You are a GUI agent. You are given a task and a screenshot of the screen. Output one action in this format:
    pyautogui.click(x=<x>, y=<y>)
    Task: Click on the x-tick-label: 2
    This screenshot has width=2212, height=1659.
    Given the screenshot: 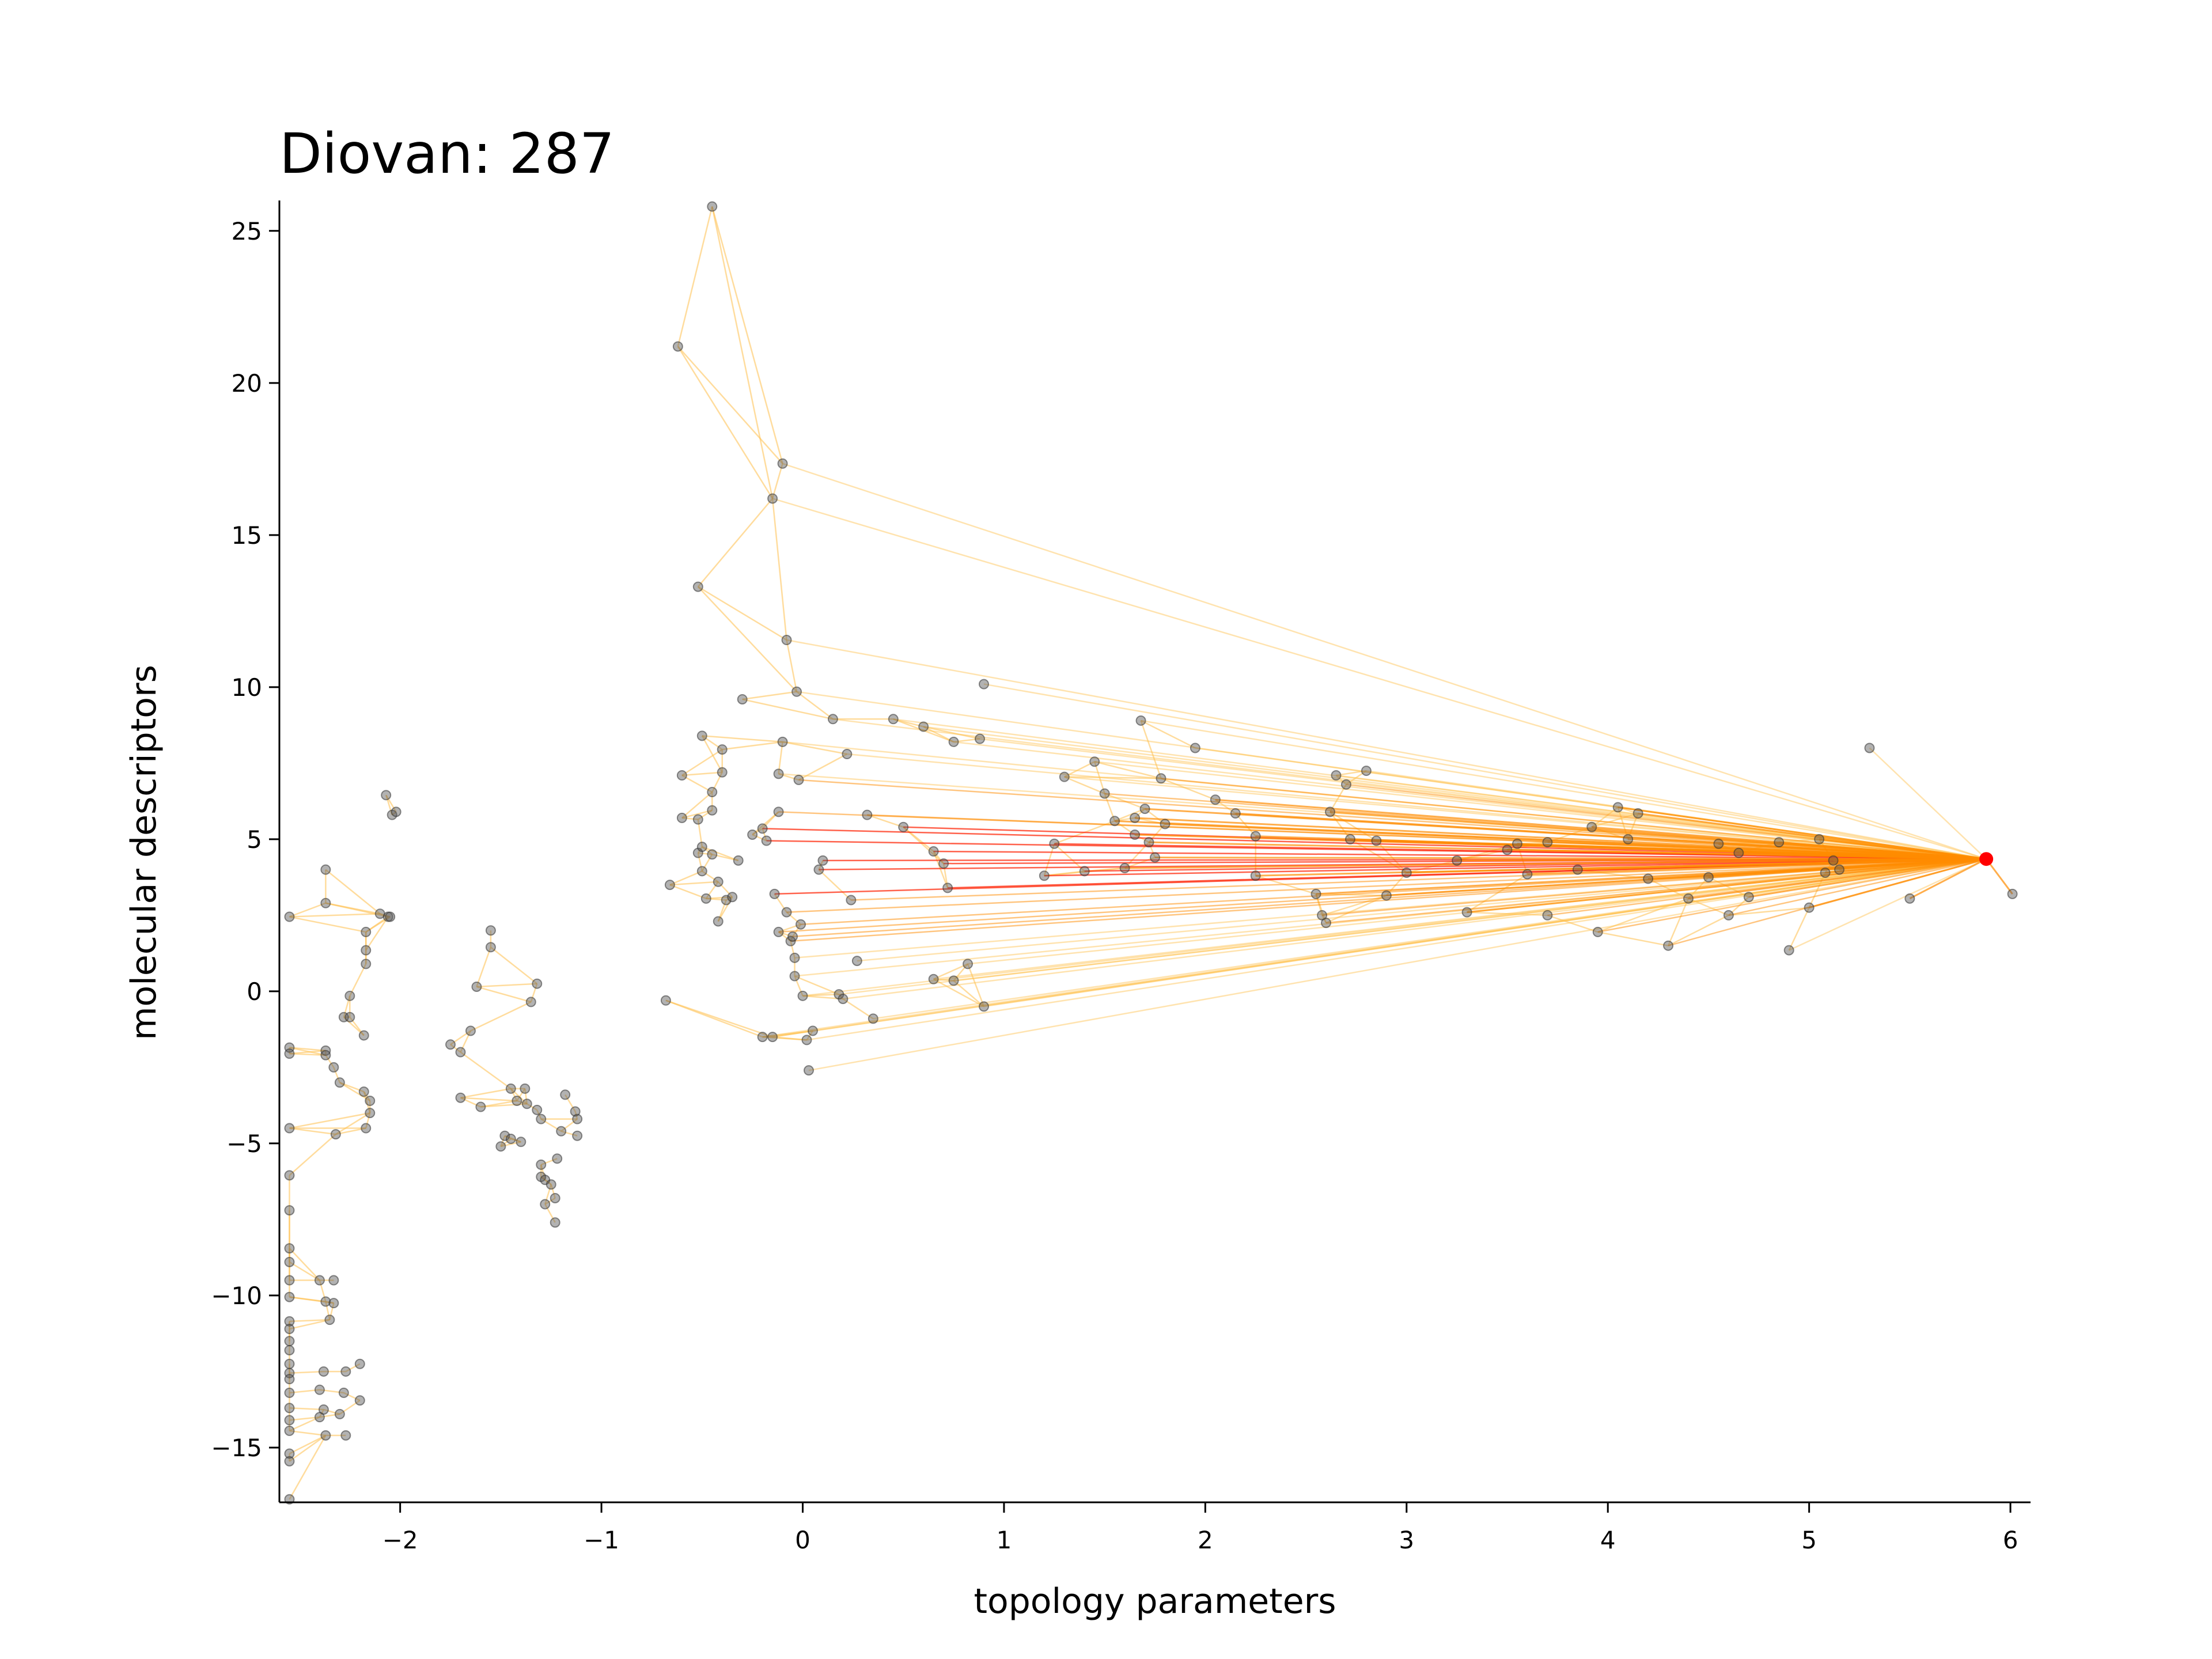 What is the action you would take?
    pyautogui.click(x=1205, y=1540)
    